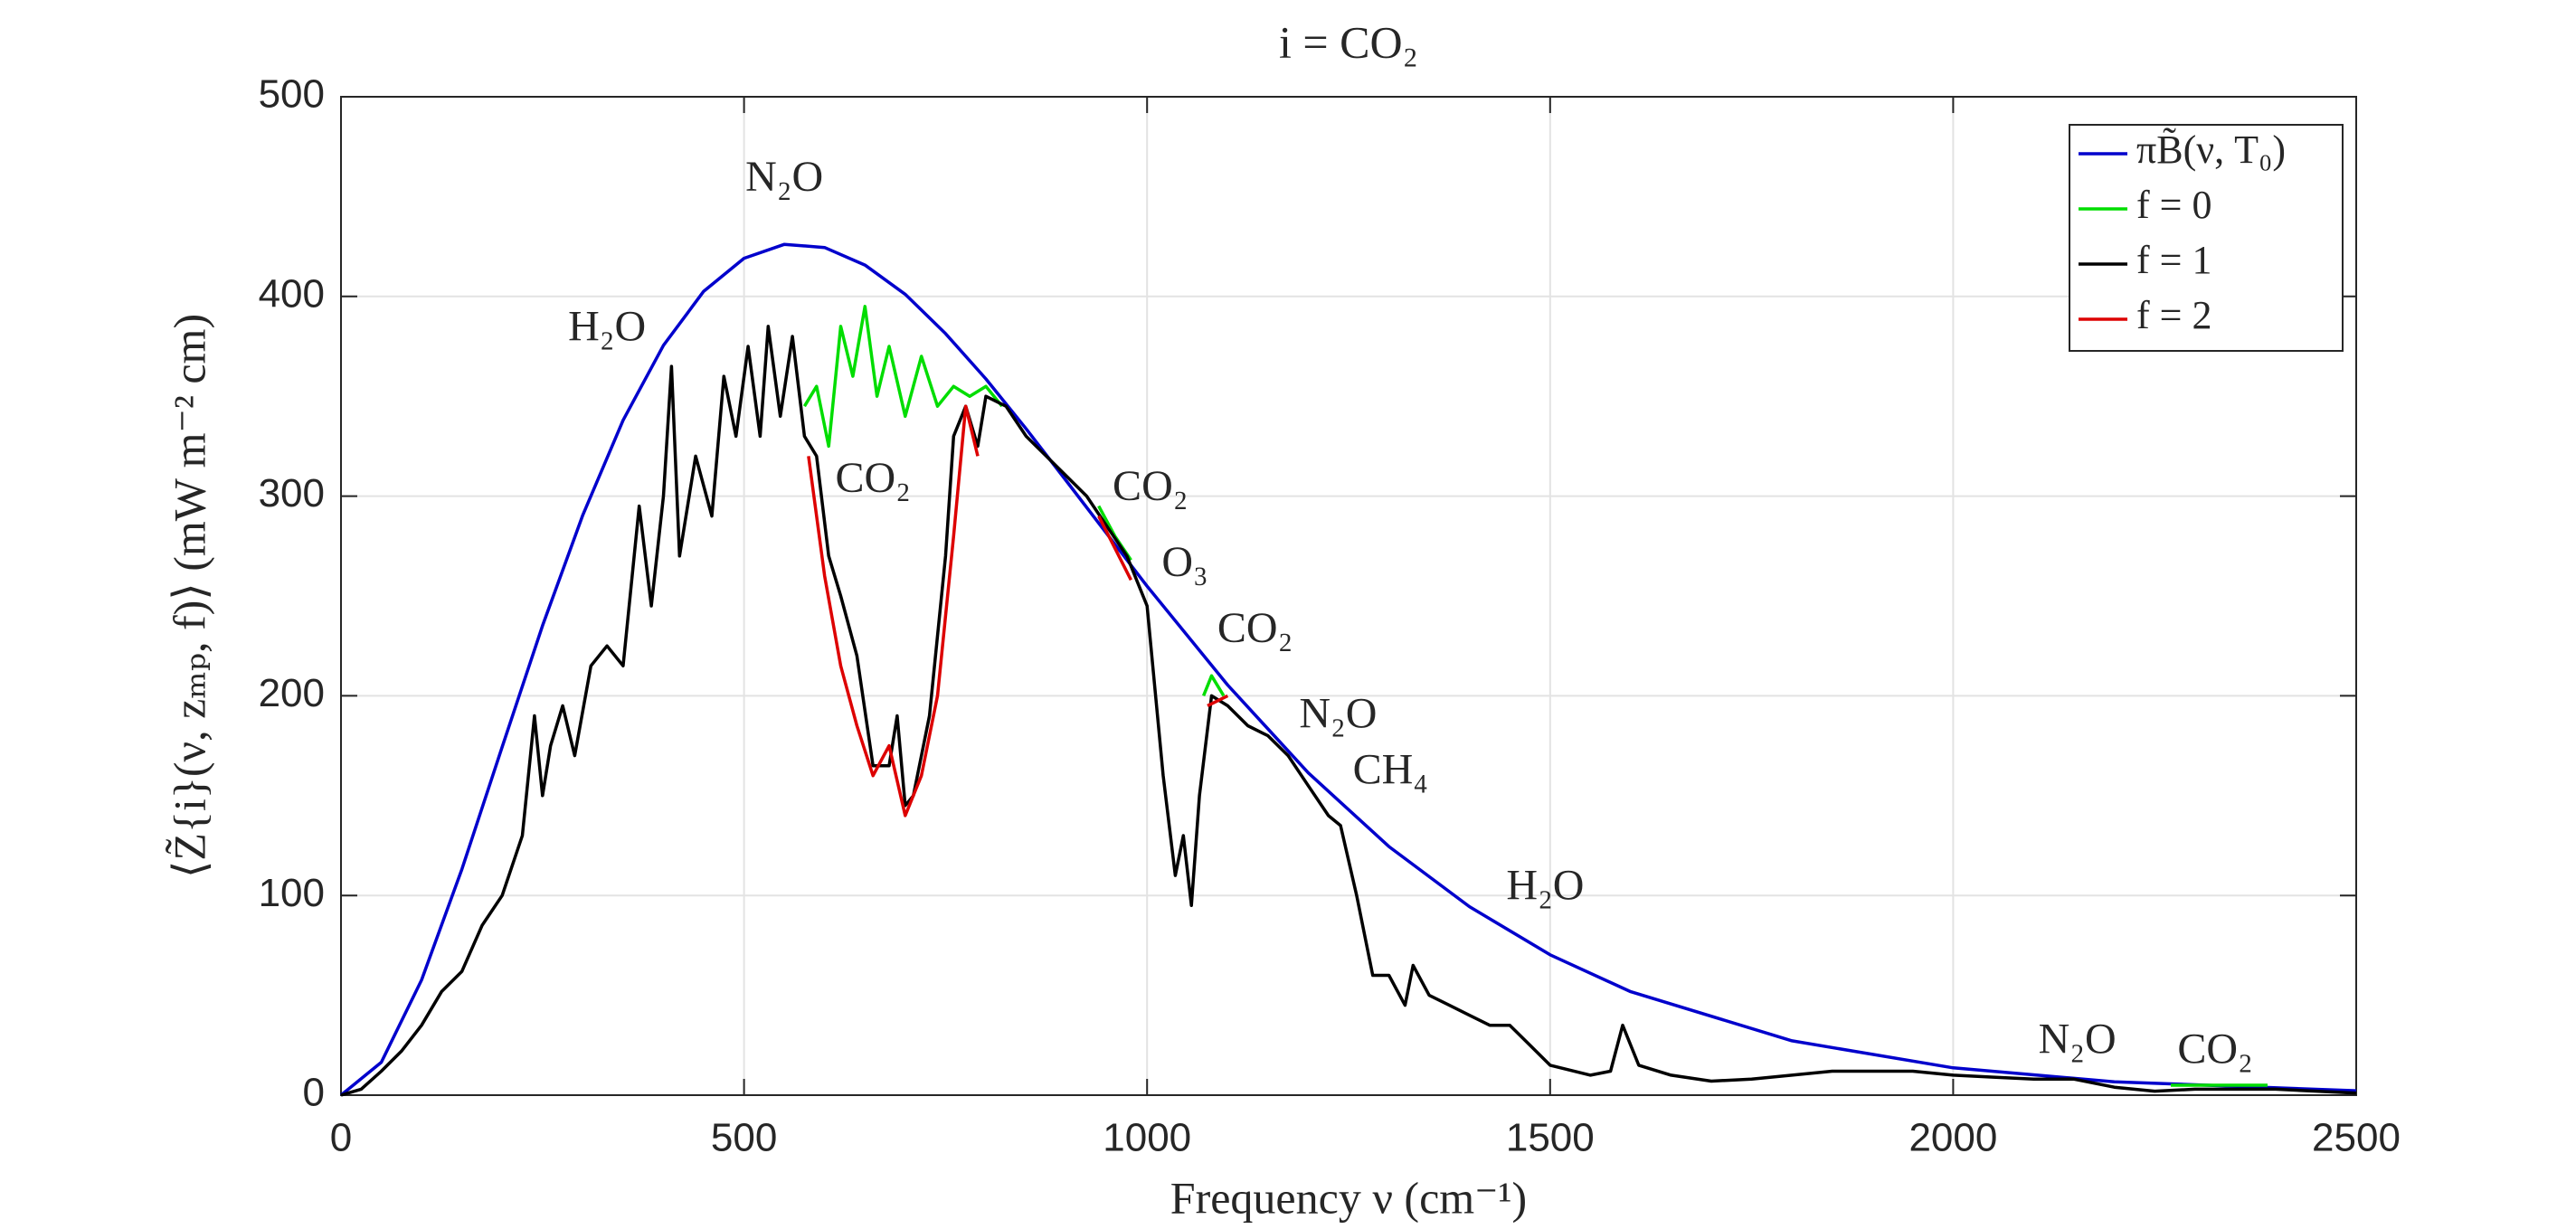  Describe the element at coordinates (1147, 1138) in the screenshot. I see `x-tick-label: 1000` at that location.